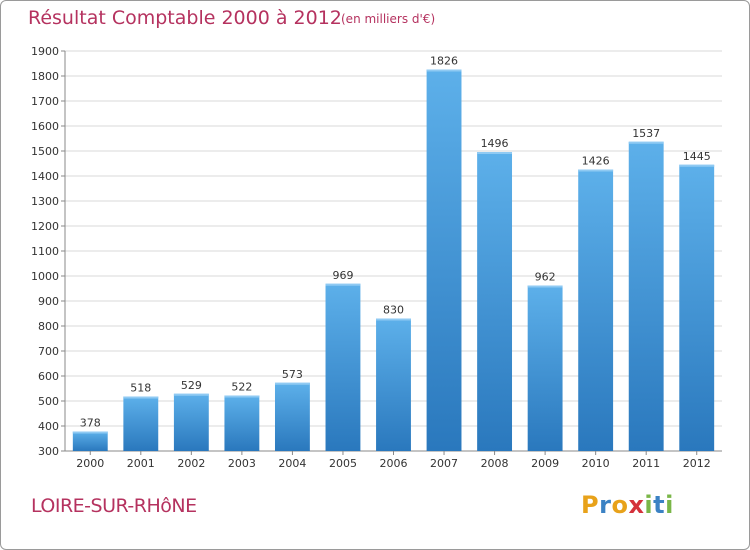 The image size is (750, 550). I want to click on y-tick-label: 1400, so click(45, 176).